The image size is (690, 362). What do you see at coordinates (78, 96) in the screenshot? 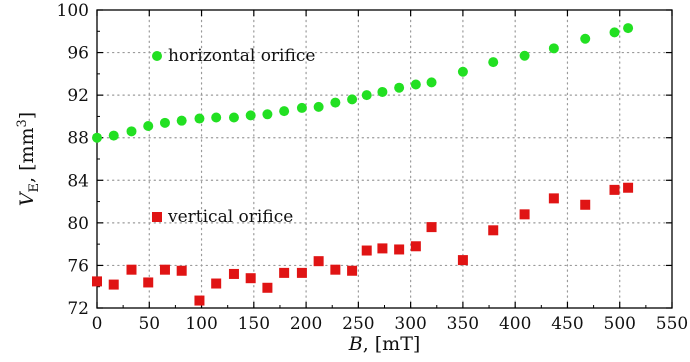
I see `y-tick-label: 92` at bounding box center [78, 96].